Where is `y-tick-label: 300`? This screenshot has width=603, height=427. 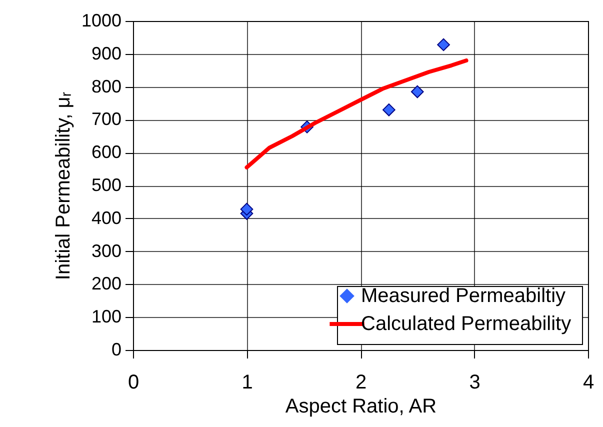 y-tick-label: 300 is located at coordinates (106, 250).